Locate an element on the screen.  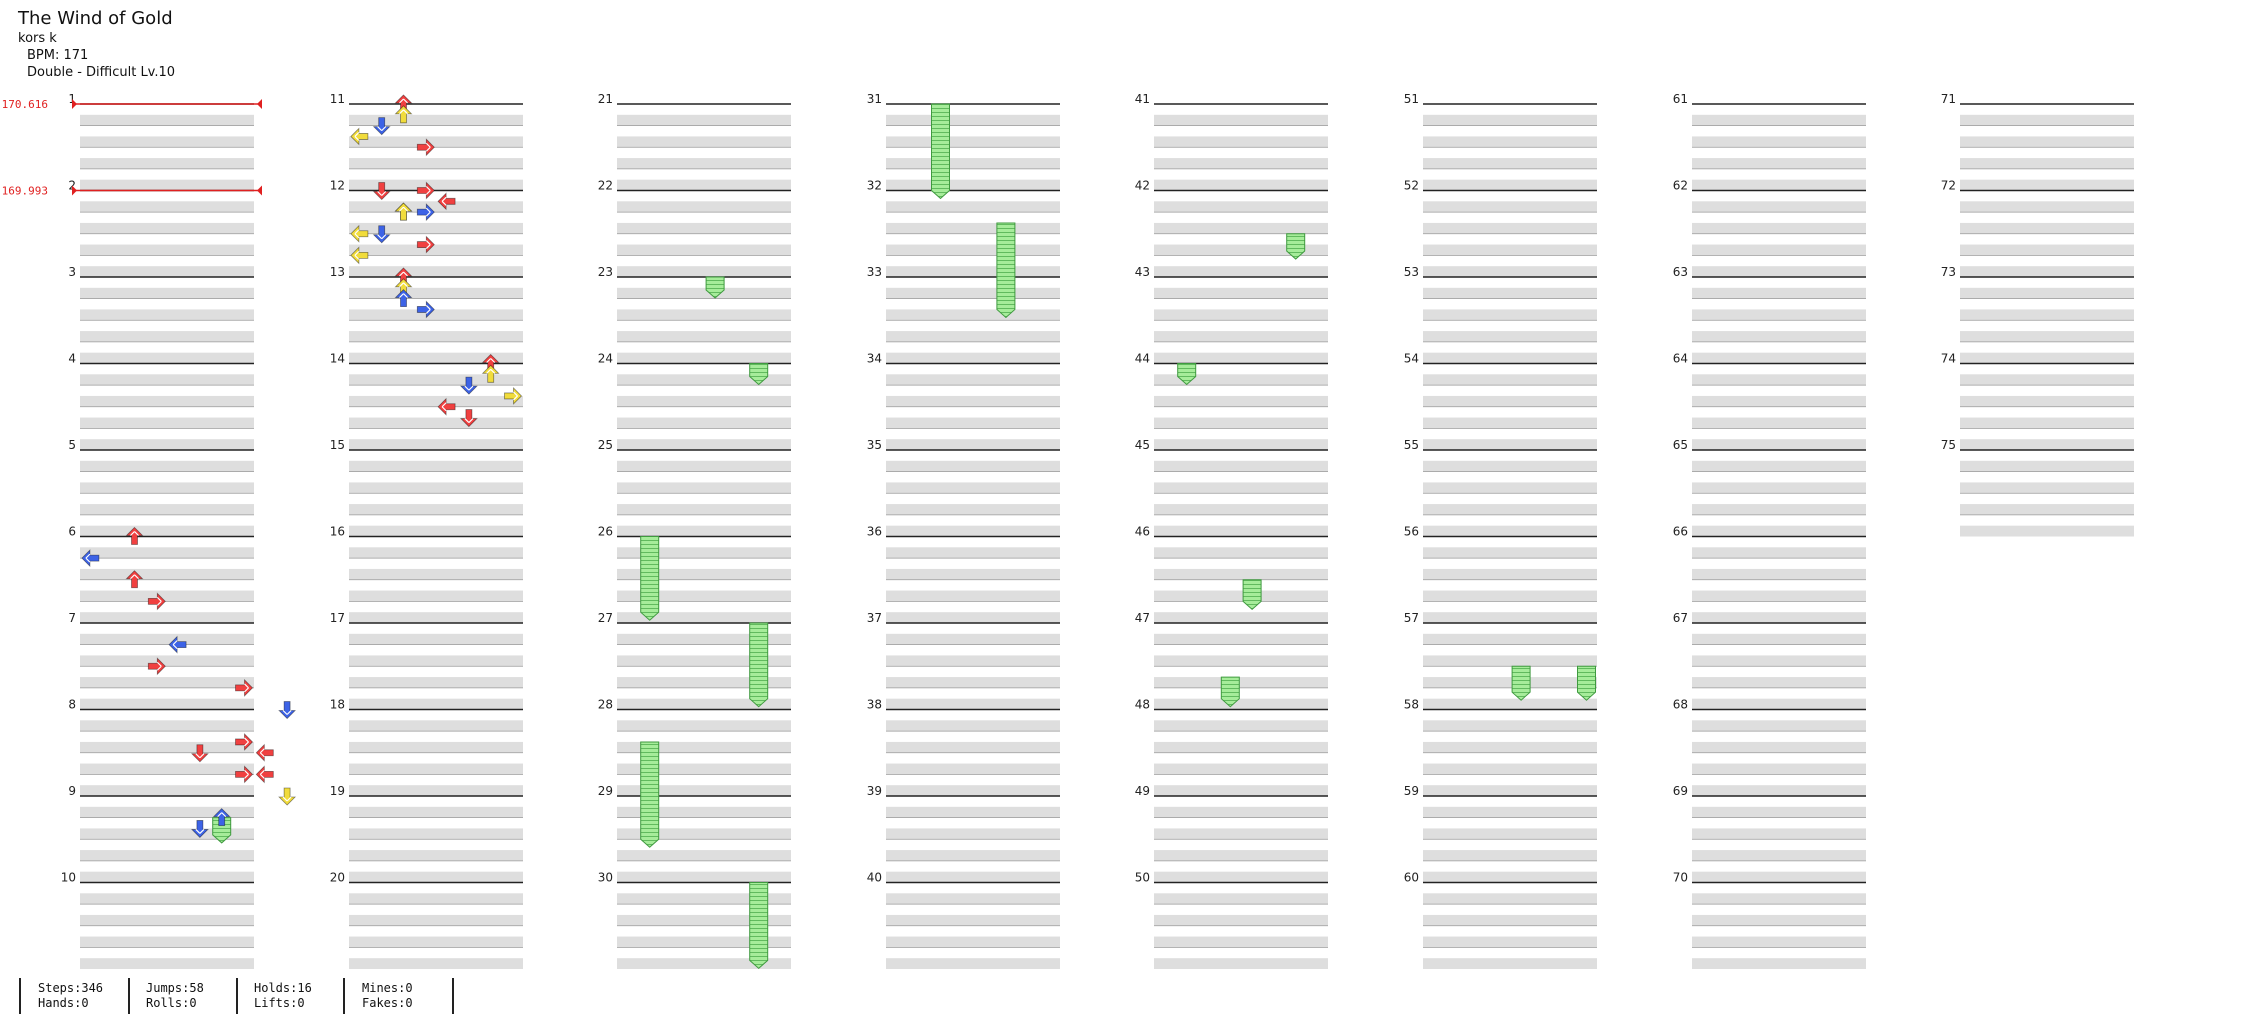
measure-number: 57 is located at coordinates (1411, 618).